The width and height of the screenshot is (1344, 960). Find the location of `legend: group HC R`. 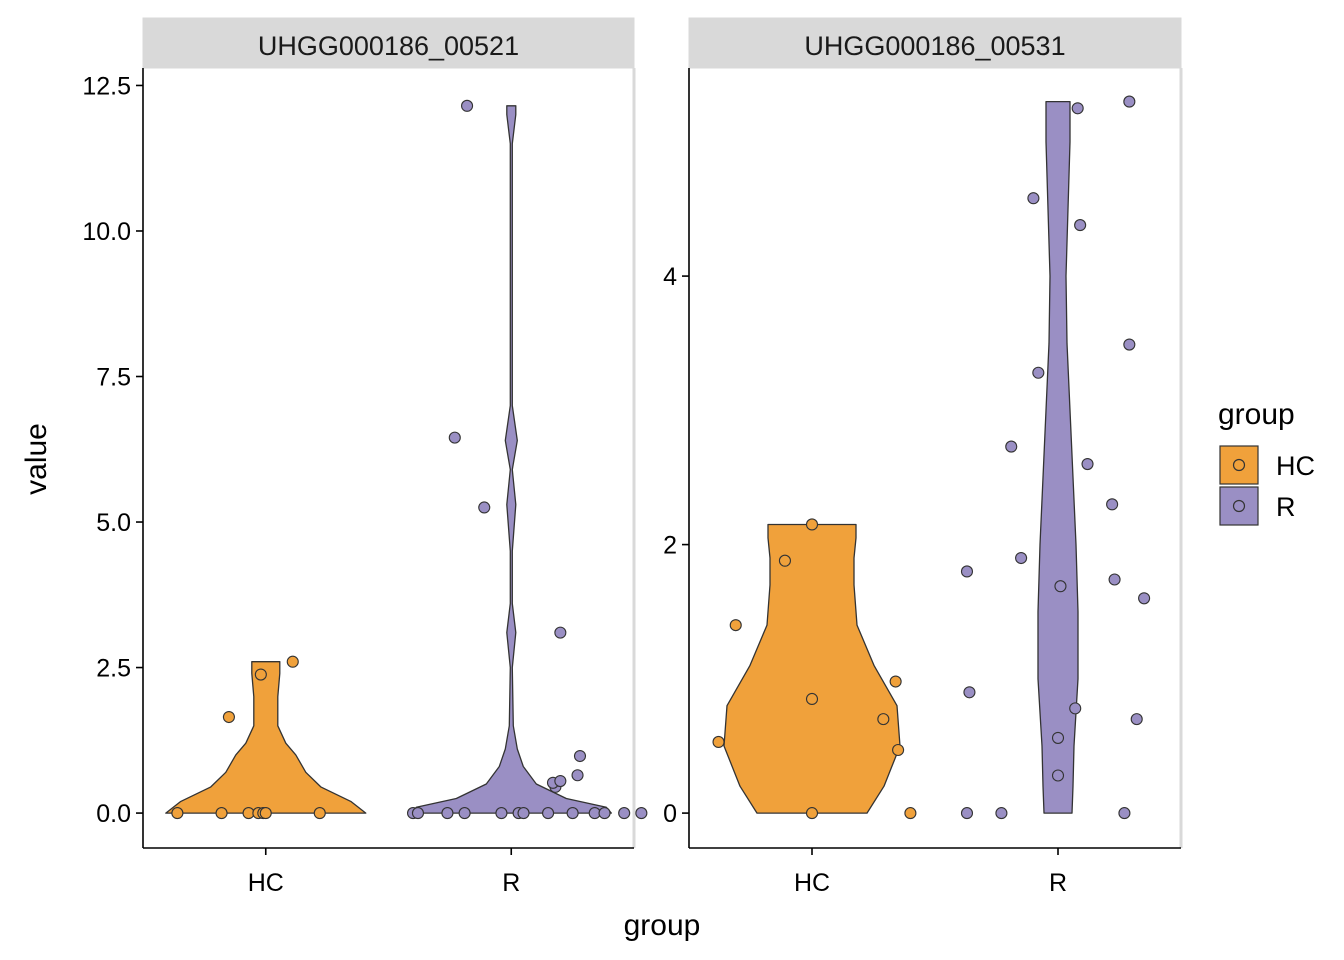

legend: group HC R is located at coordinates (1266, 462).